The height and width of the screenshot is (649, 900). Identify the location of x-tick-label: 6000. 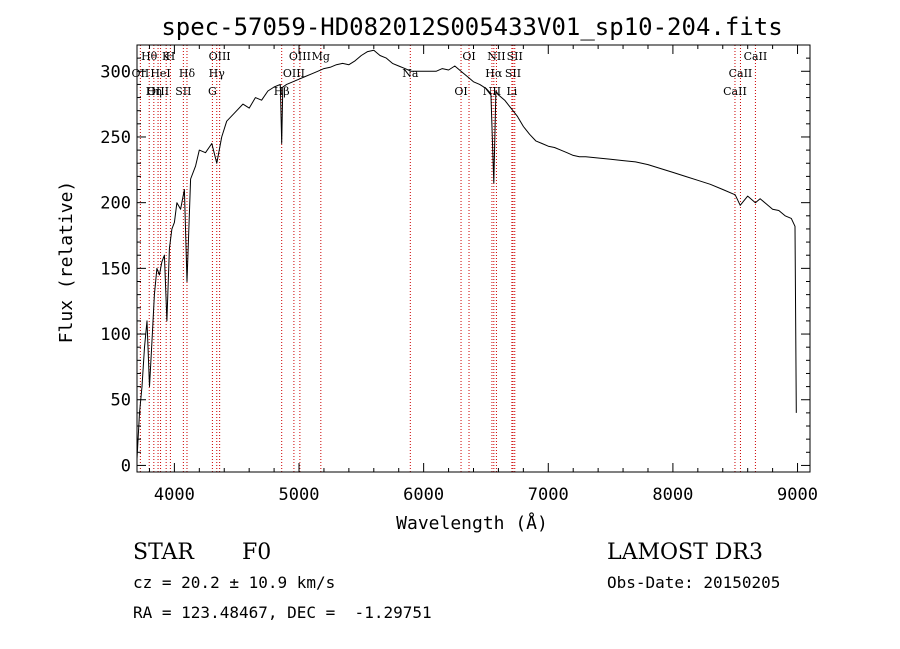
(423, 495).